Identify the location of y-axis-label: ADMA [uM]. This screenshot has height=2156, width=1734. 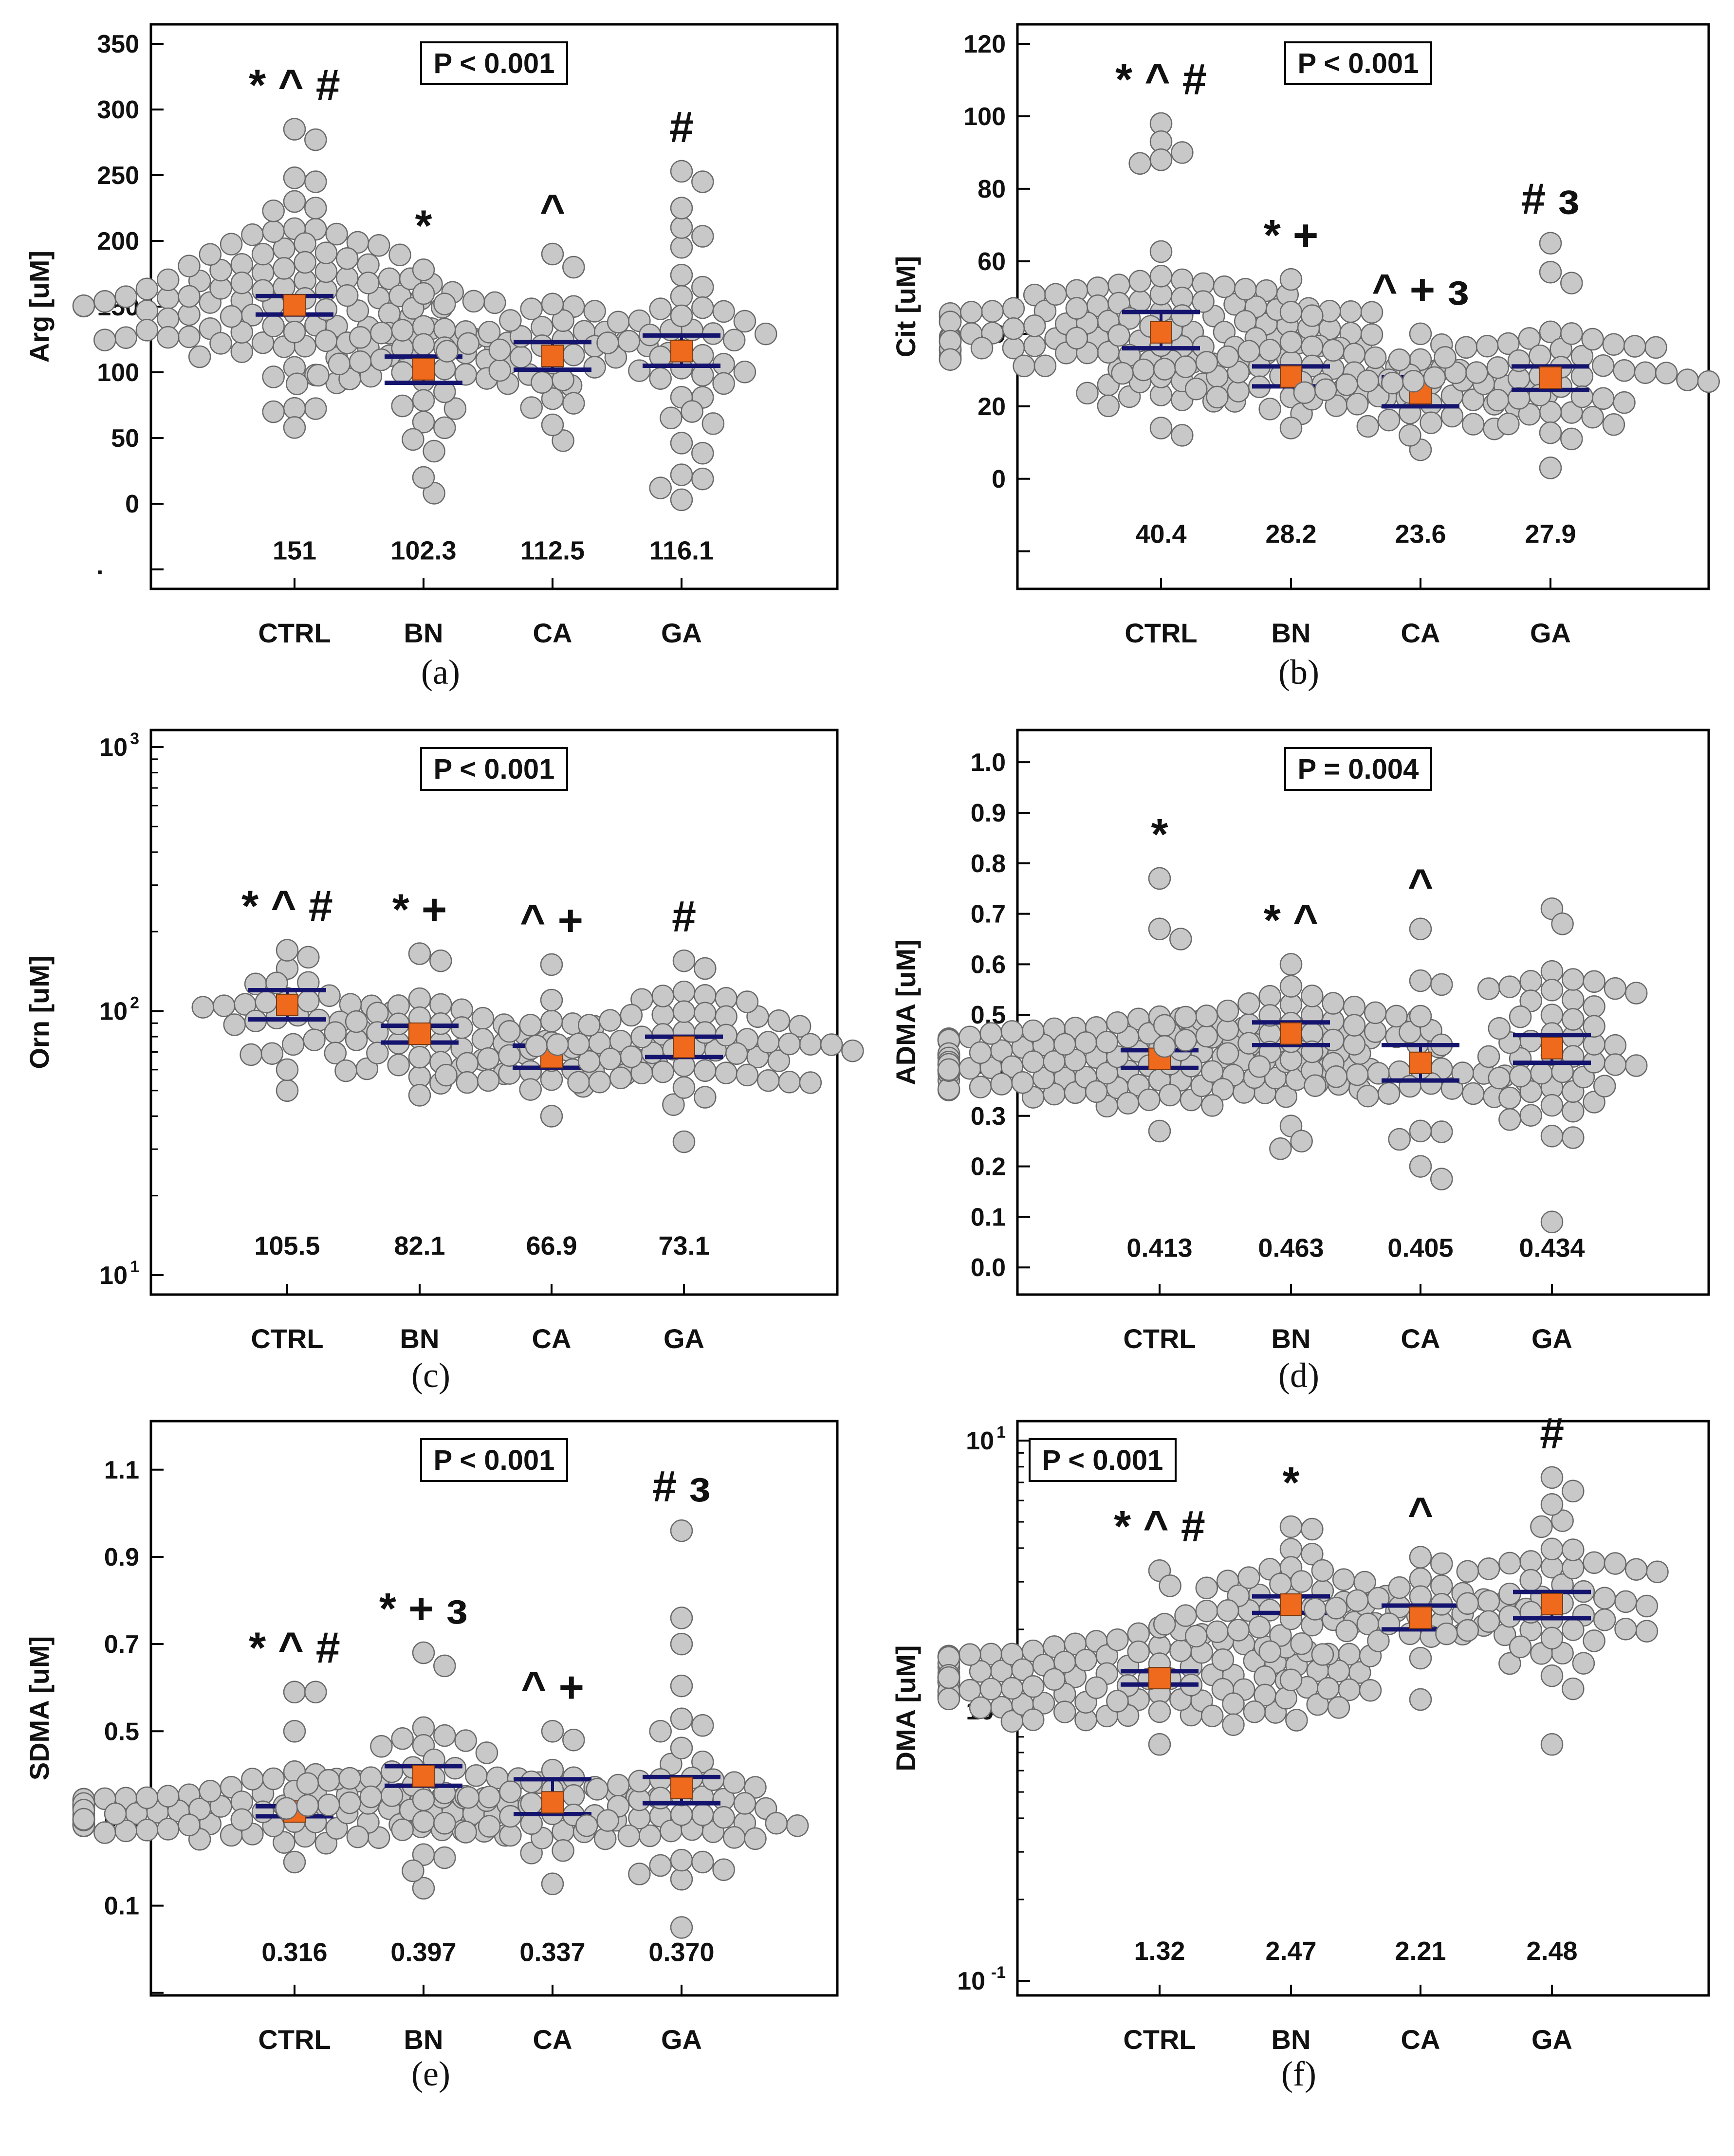
(906, 1012).